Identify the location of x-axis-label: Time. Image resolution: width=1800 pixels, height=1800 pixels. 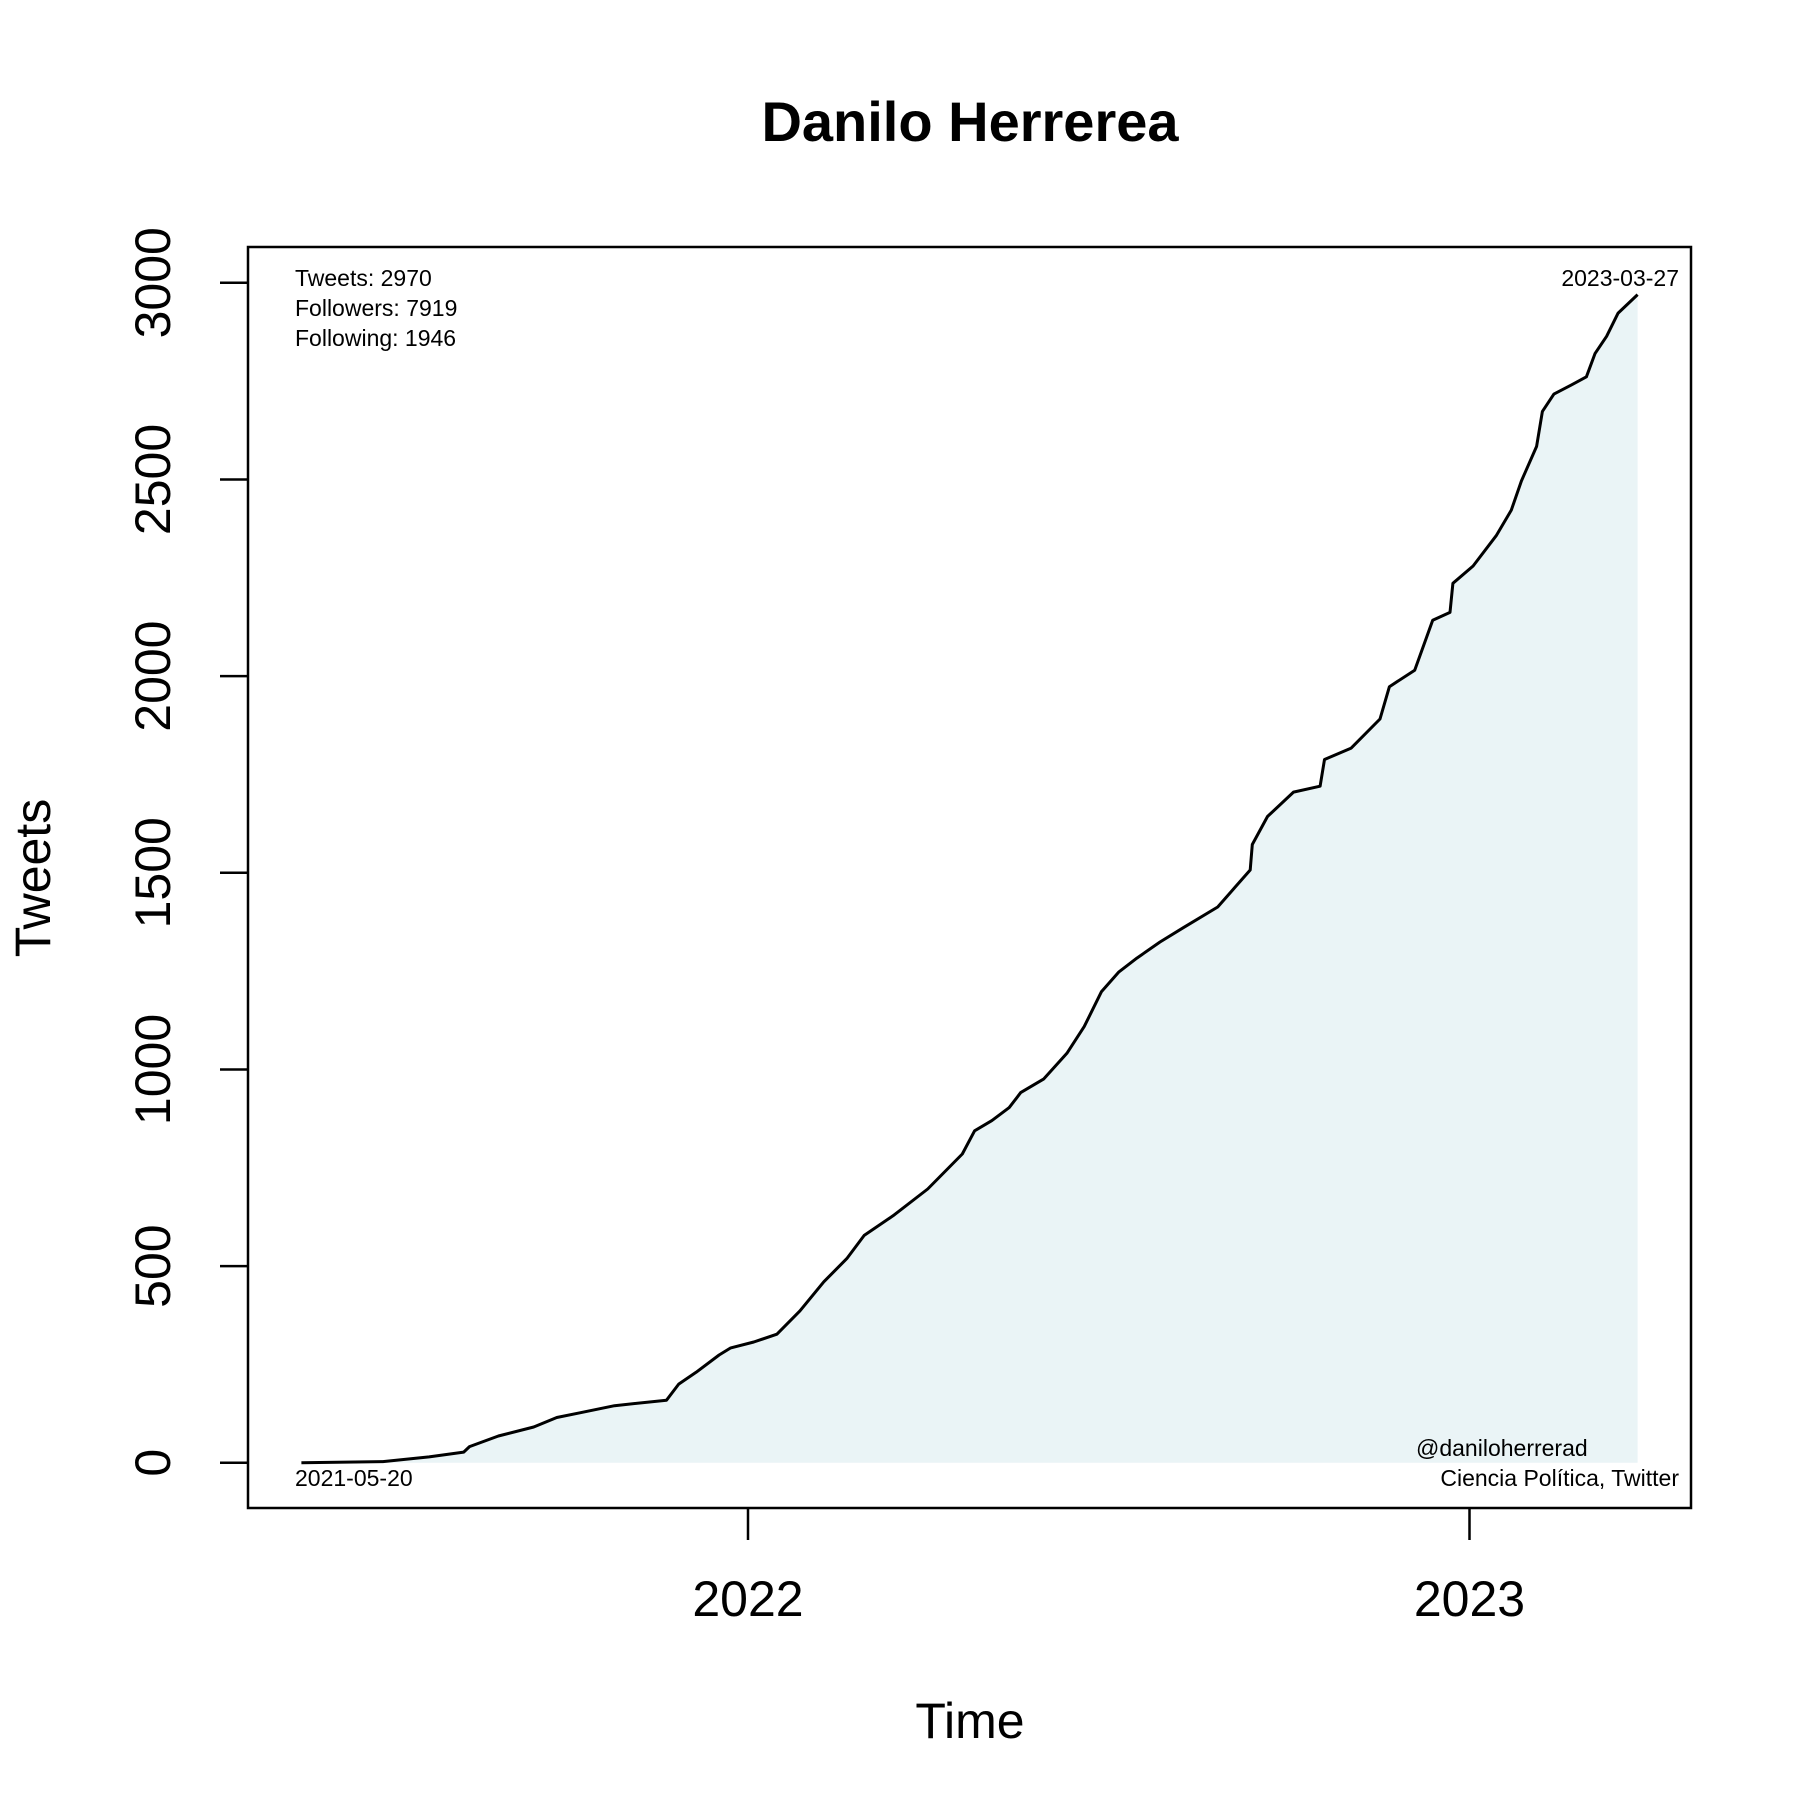
(969, 1721).